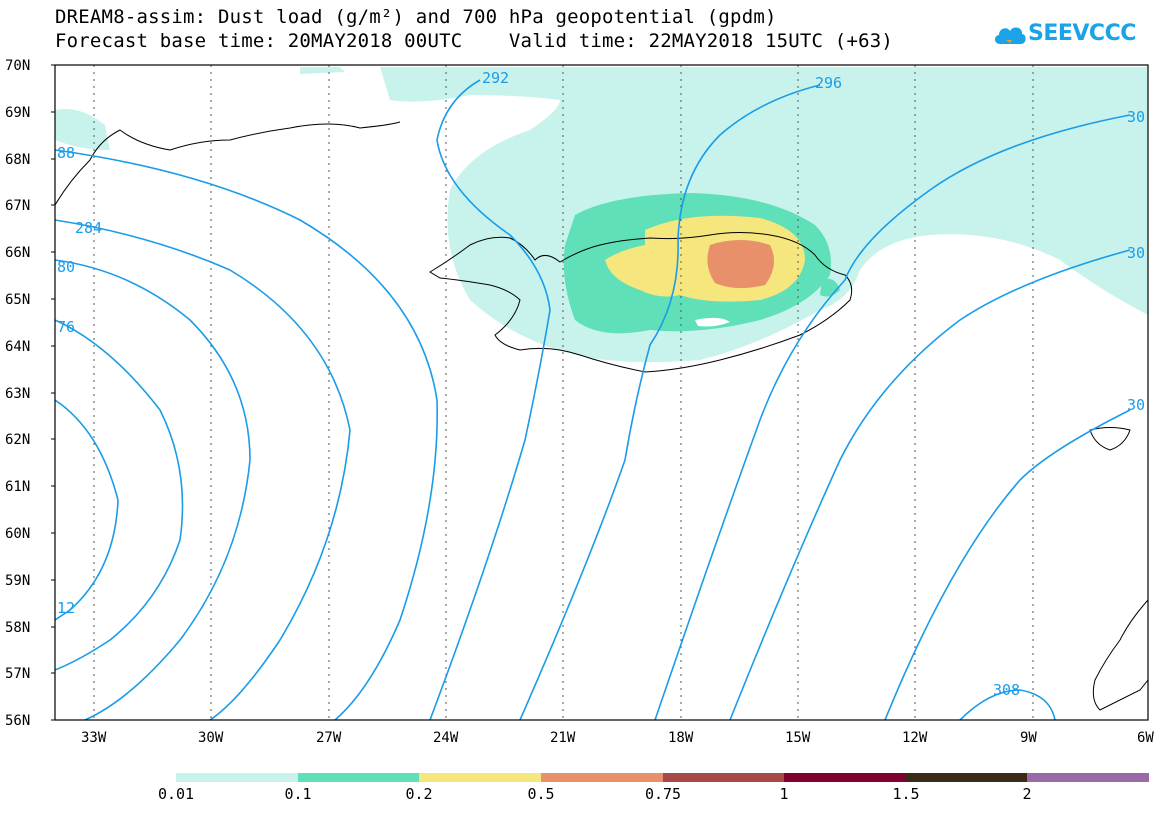 Image resolution: width=1175 pixels, height=815 pixels. Describe the element at coordinates (17, 113) in the screenshot. I see `lat-label: 69N` at that location.